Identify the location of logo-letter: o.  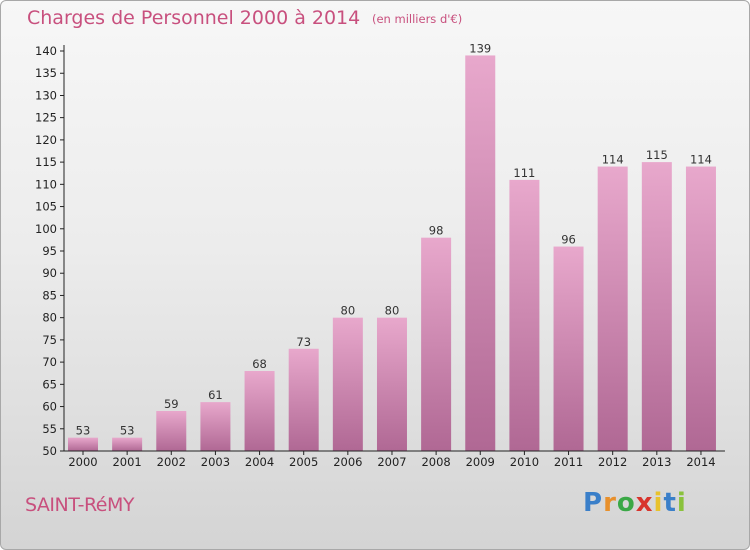
(626, 503).